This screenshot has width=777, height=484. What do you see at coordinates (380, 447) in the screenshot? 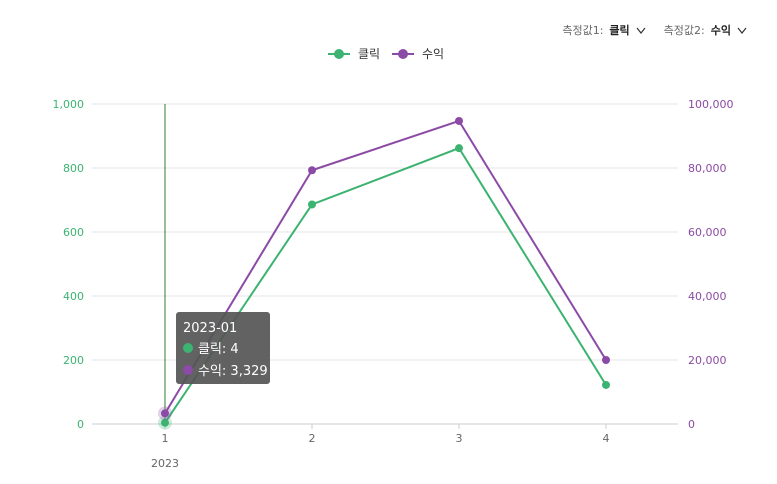
I see `x-axis: 1 2 3 4 2023` at bounding box center [380, 447].